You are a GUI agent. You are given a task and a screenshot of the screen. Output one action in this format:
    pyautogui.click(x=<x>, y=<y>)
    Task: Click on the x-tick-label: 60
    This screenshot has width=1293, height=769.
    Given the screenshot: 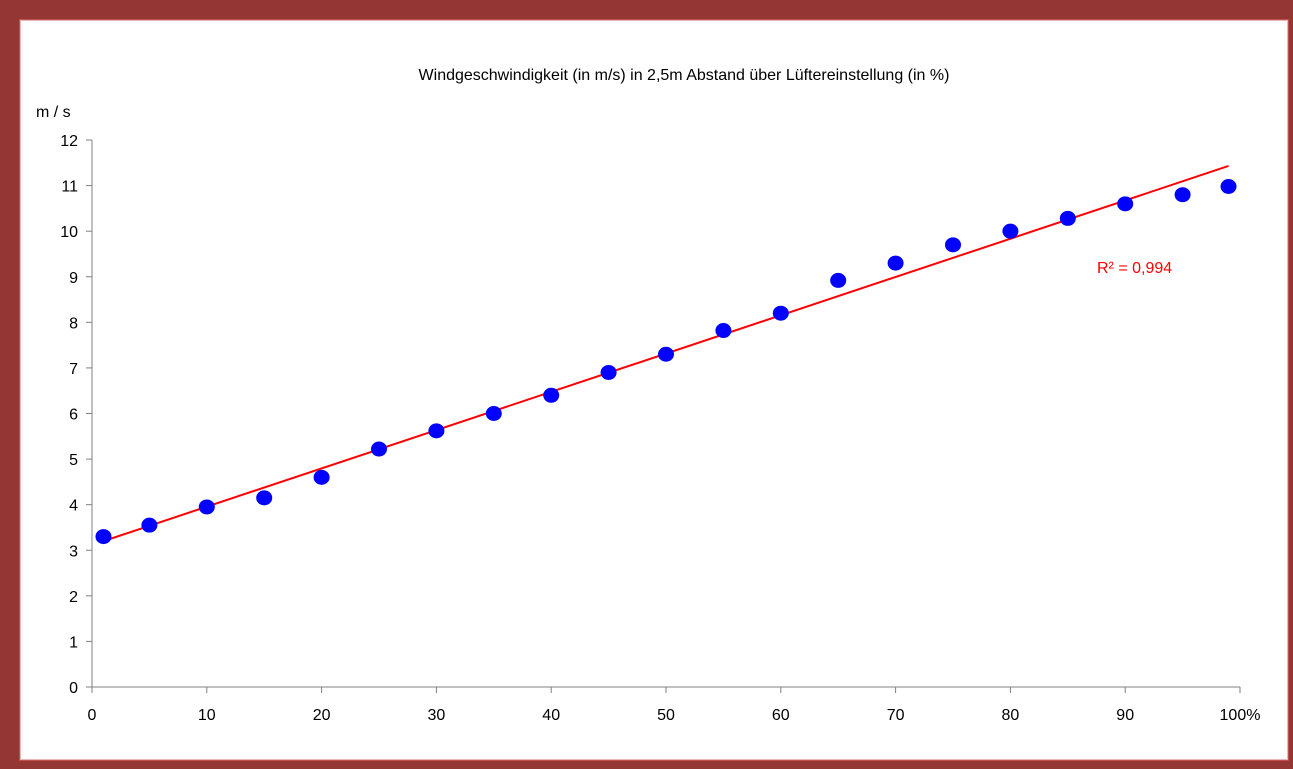 What is the action you would take?
    pyautogui.click(x=781, y=715)
    